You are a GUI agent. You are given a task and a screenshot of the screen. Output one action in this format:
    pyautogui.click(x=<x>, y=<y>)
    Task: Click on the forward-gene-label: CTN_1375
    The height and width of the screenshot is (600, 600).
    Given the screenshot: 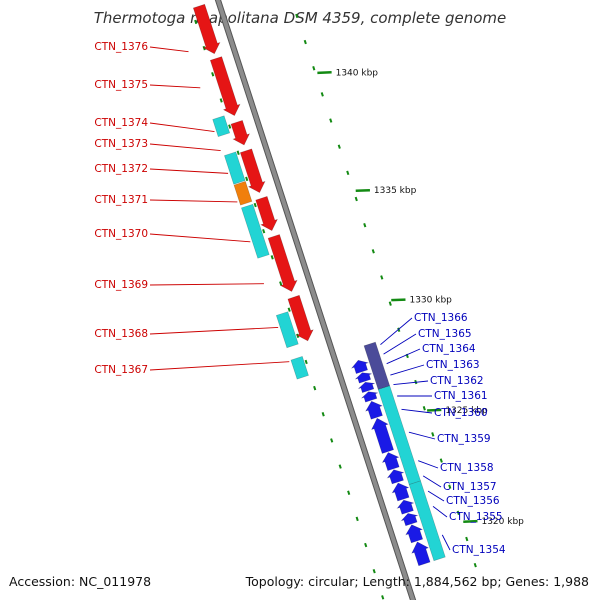 What is the action you would take?
    pyautogui.click(x=121, y=85)
    